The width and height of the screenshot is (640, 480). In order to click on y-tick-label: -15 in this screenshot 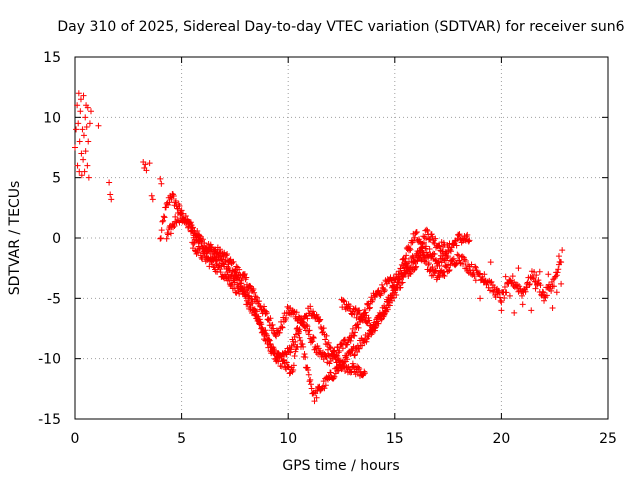, I will do `click(49, 420)`.